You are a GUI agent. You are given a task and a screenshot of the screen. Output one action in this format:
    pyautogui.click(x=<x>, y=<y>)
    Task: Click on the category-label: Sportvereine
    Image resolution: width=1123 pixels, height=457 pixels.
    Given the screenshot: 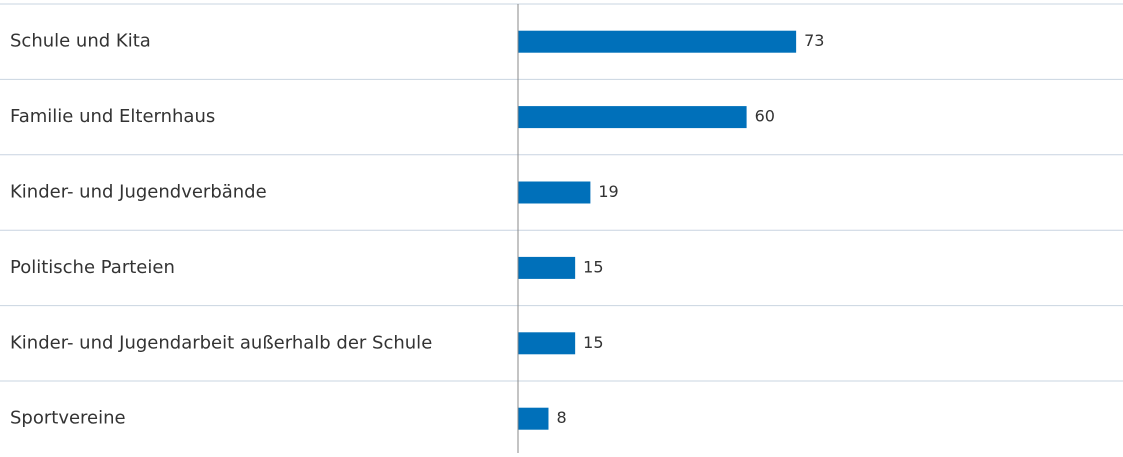 What is the action you would take?
    pyautogui.click(x=68, y=418)
    